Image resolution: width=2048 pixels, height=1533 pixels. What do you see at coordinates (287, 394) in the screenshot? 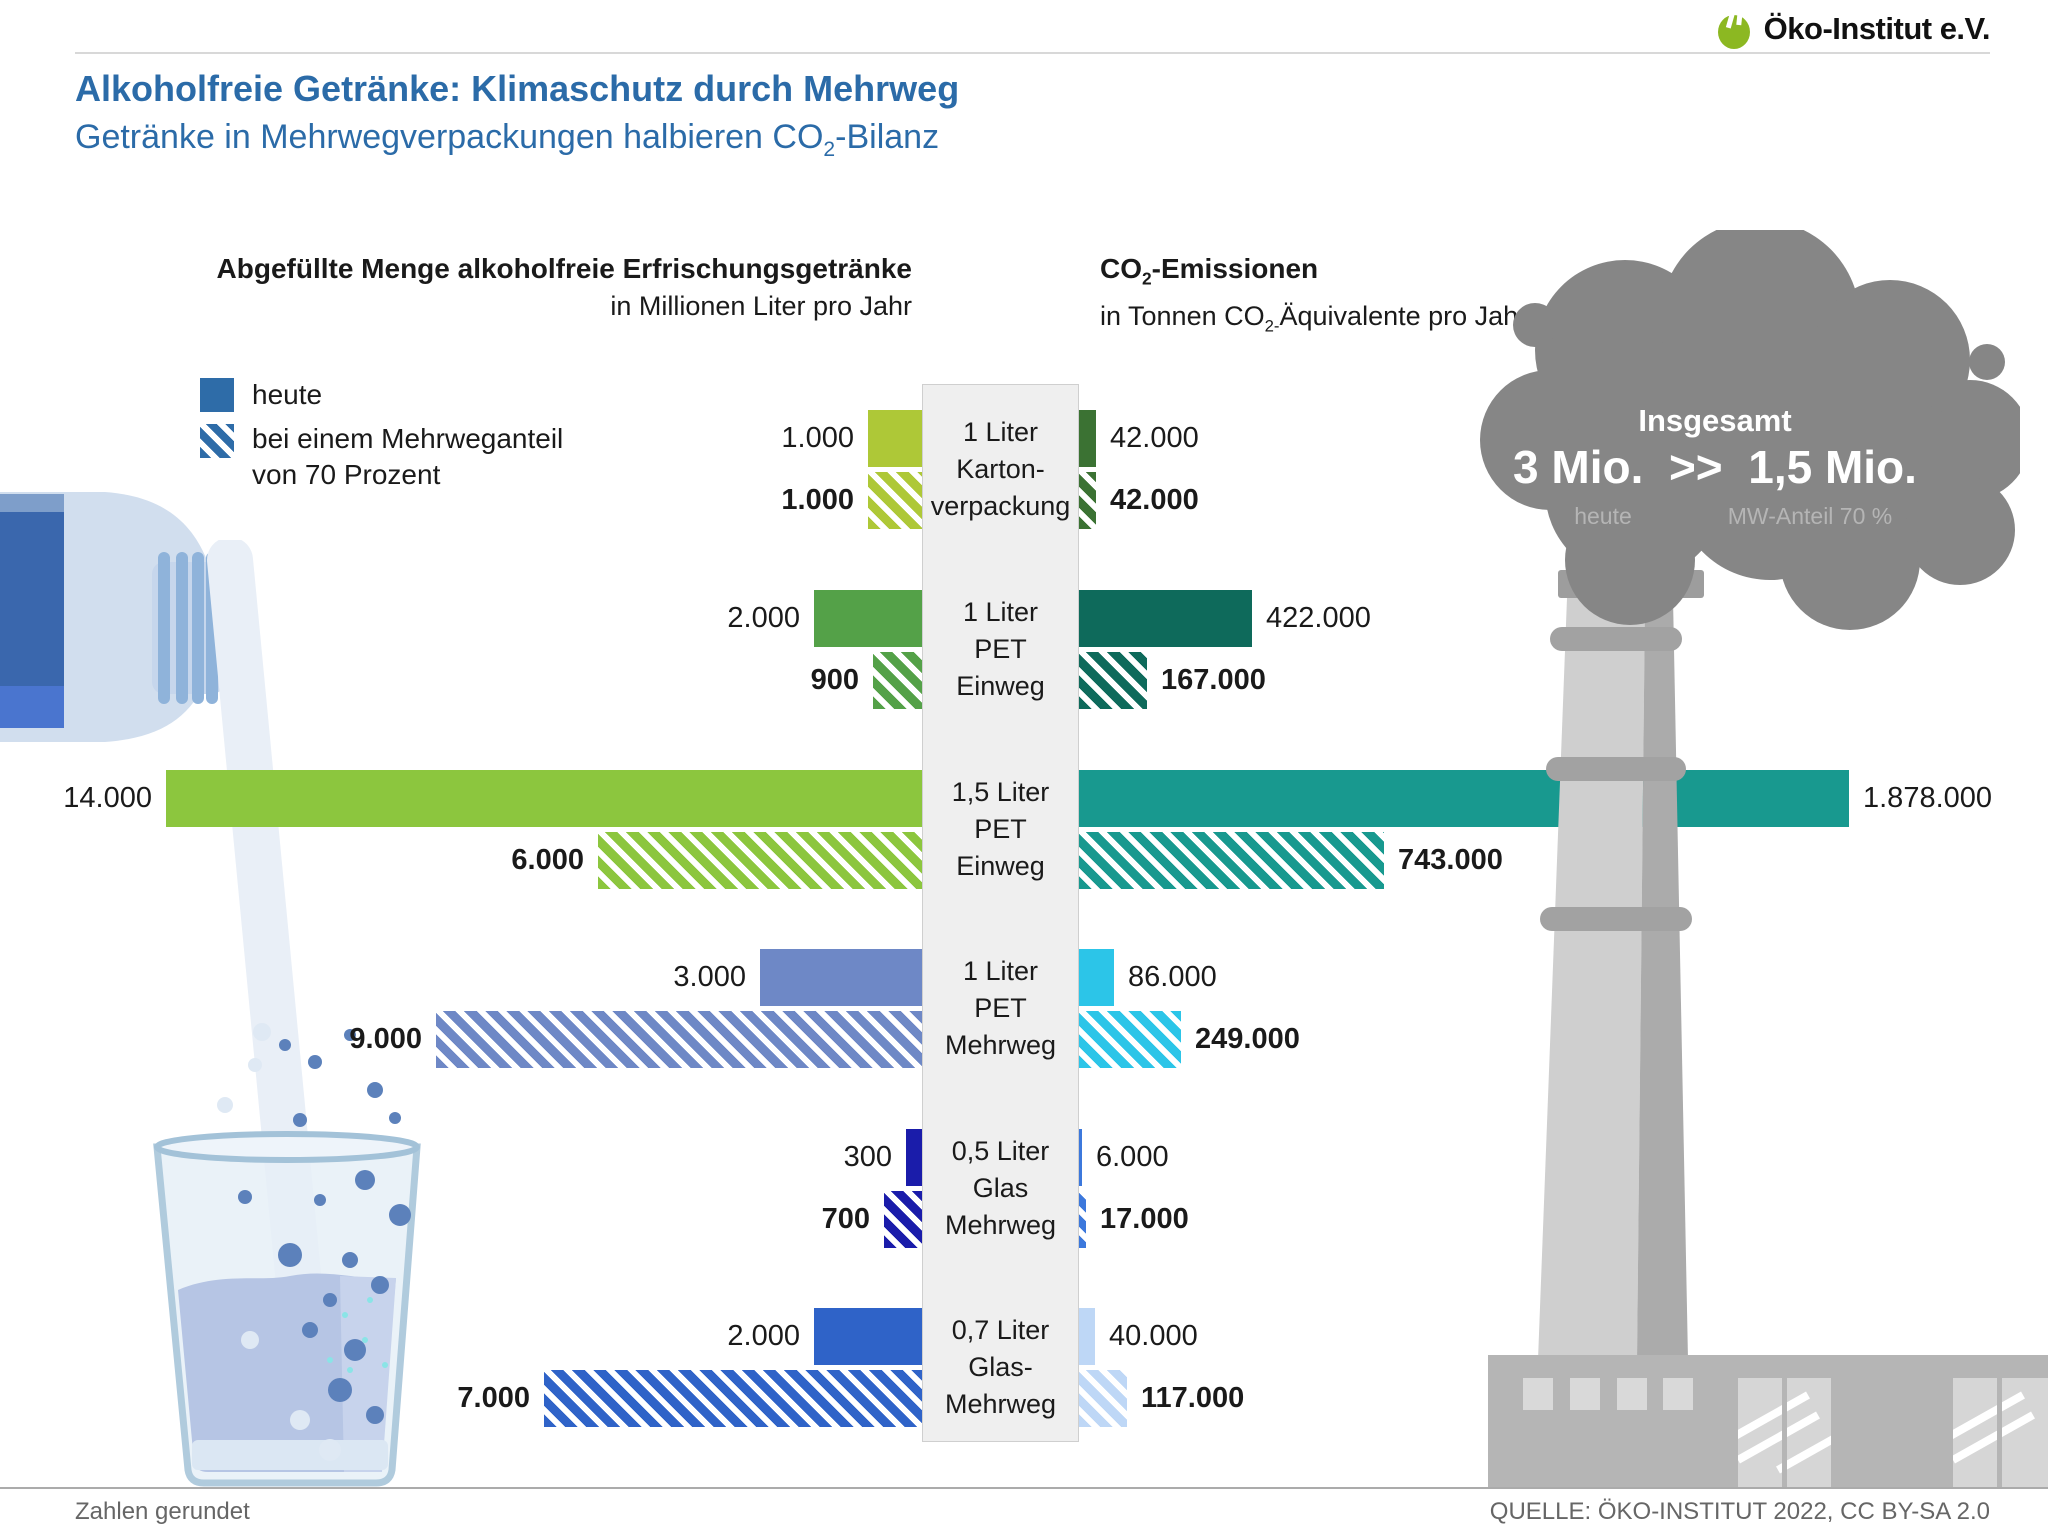
I see `legend-label-today: heute` at bounding box center [287, 394].